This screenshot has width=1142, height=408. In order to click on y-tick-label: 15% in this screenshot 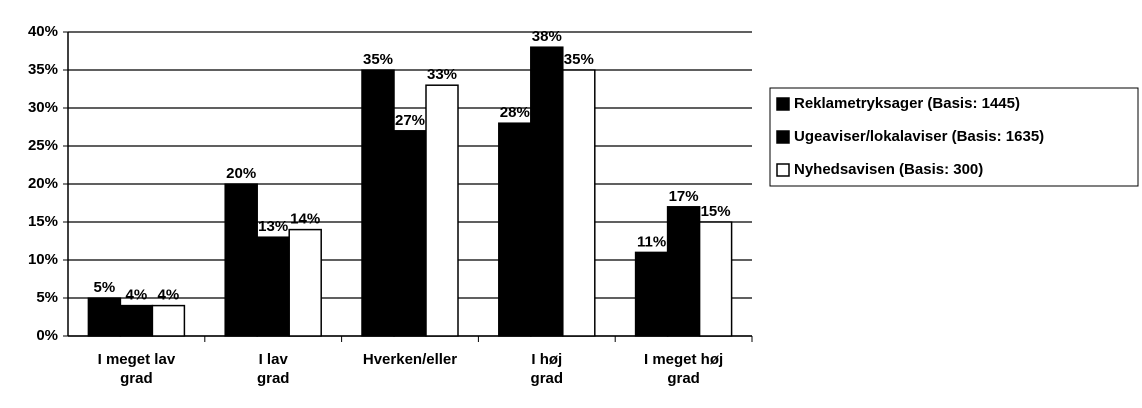, I will do `click(43, 221)`.